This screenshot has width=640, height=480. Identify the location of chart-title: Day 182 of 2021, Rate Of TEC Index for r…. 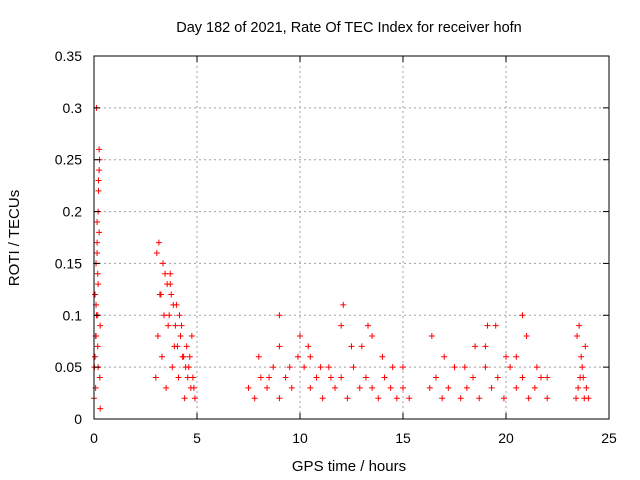
(349, 28).